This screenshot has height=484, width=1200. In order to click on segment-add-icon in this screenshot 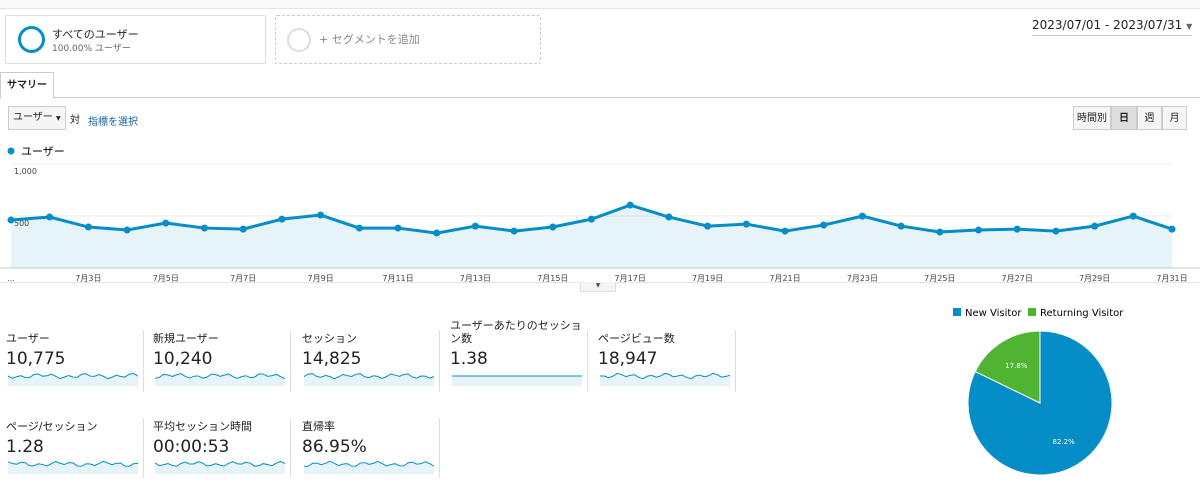, I will do `click(299, 40)`.